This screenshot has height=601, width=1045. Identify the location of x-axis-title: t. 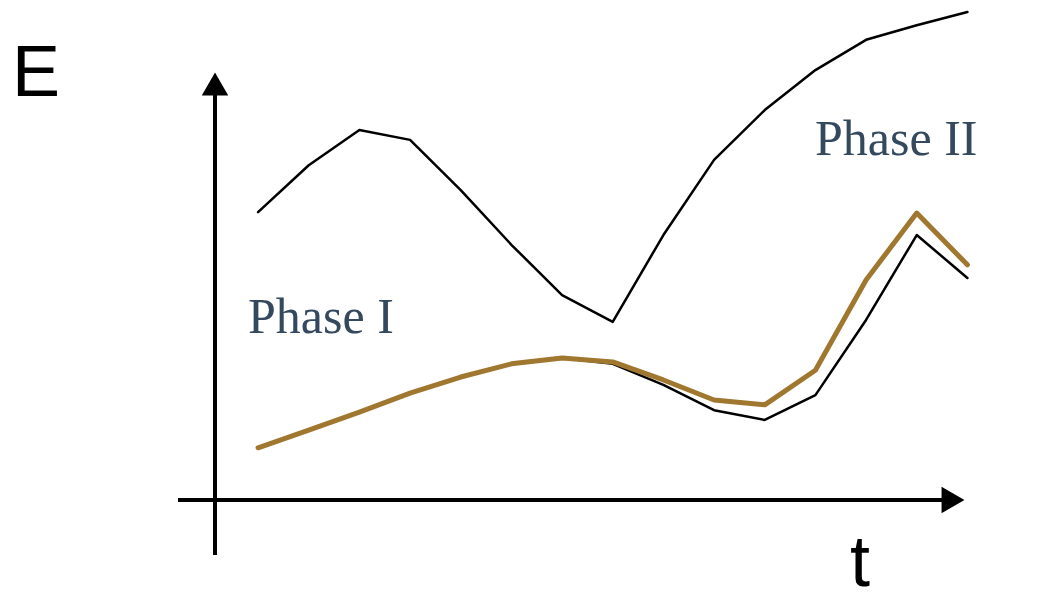
(860, 561).